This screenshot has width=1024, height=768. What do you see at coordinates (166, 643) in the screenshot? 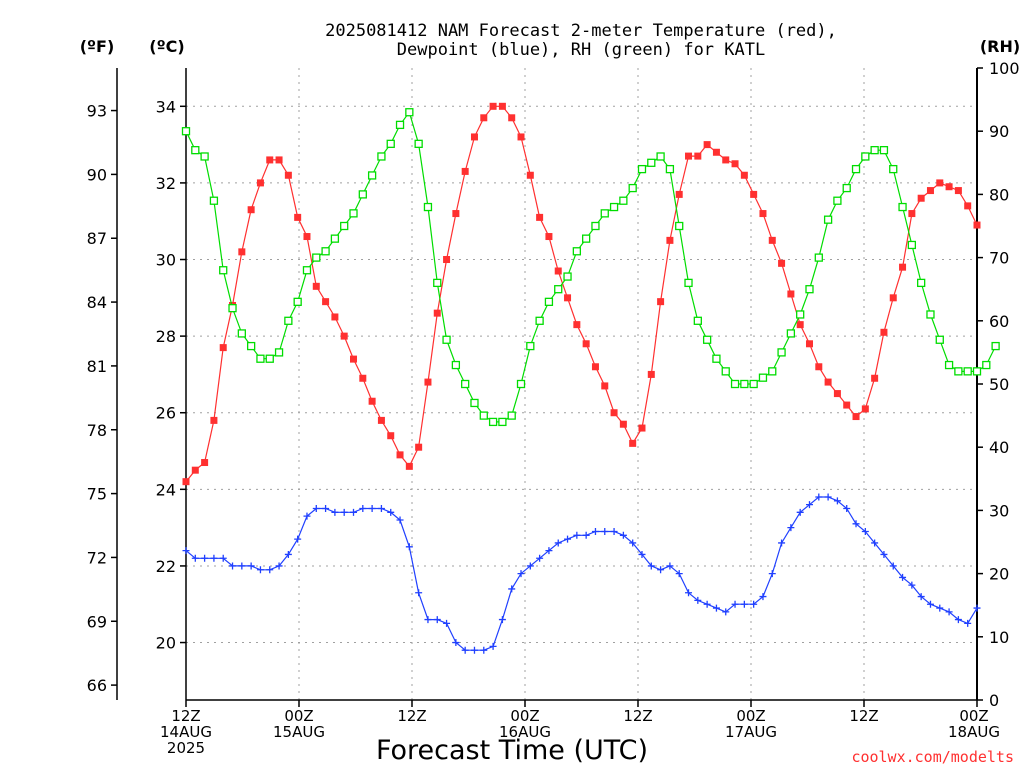
I see `celsius-tick-label: 20` at bounding box center [166, 643].